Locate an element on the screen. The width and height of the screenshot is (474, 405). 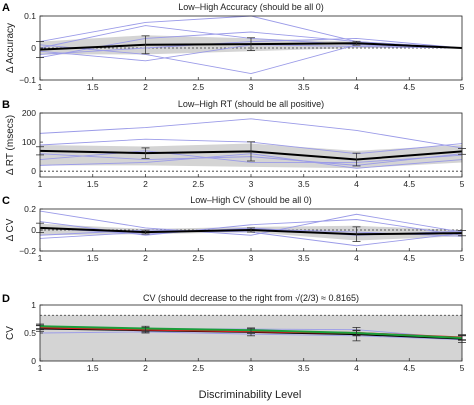
y-axis-label: Δ Accuracy is located at coordinates (10, 48).